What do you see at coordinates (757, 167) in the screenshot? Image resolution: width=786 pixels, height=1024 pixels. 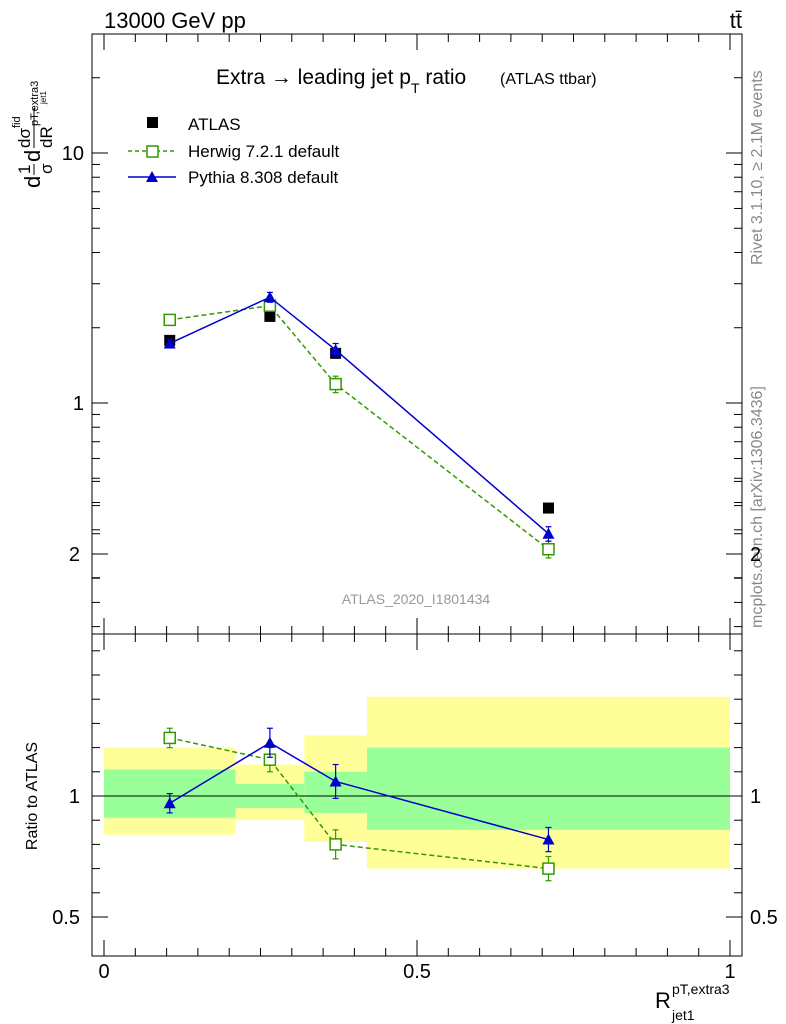 I see `rivet-version-label: Rivet 3.1.10, ≥ 2.1M events` at bounding box center [757, 167].